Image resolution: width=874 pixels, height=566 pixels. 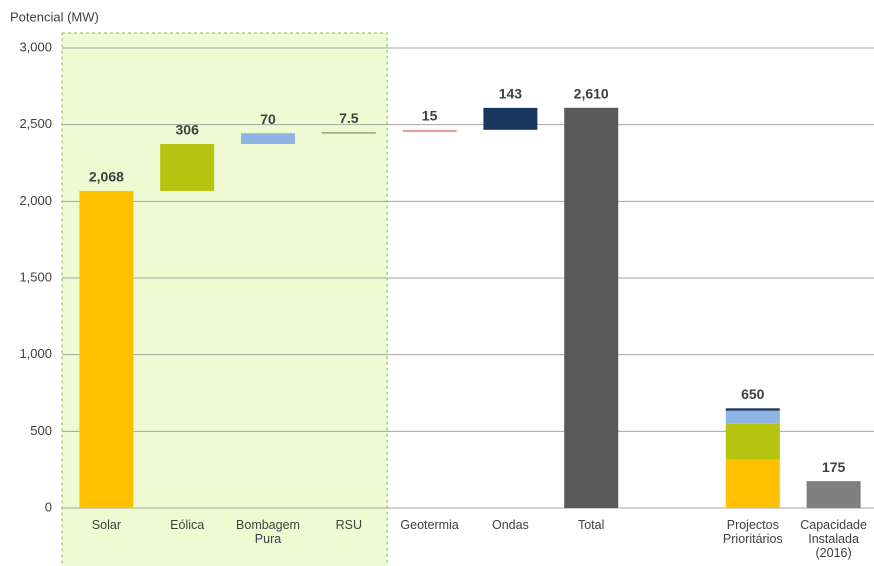 I want to click on x-tick-label: Geotermia, so click(x=429, y=525).